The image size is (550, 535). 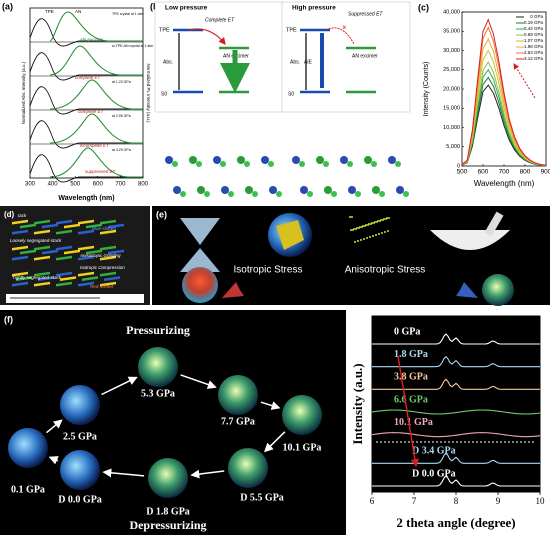 What do you see at coordinates (365, 56) in the screenshot?
I see `label: AN excimer` at bounding box center [365, 56].